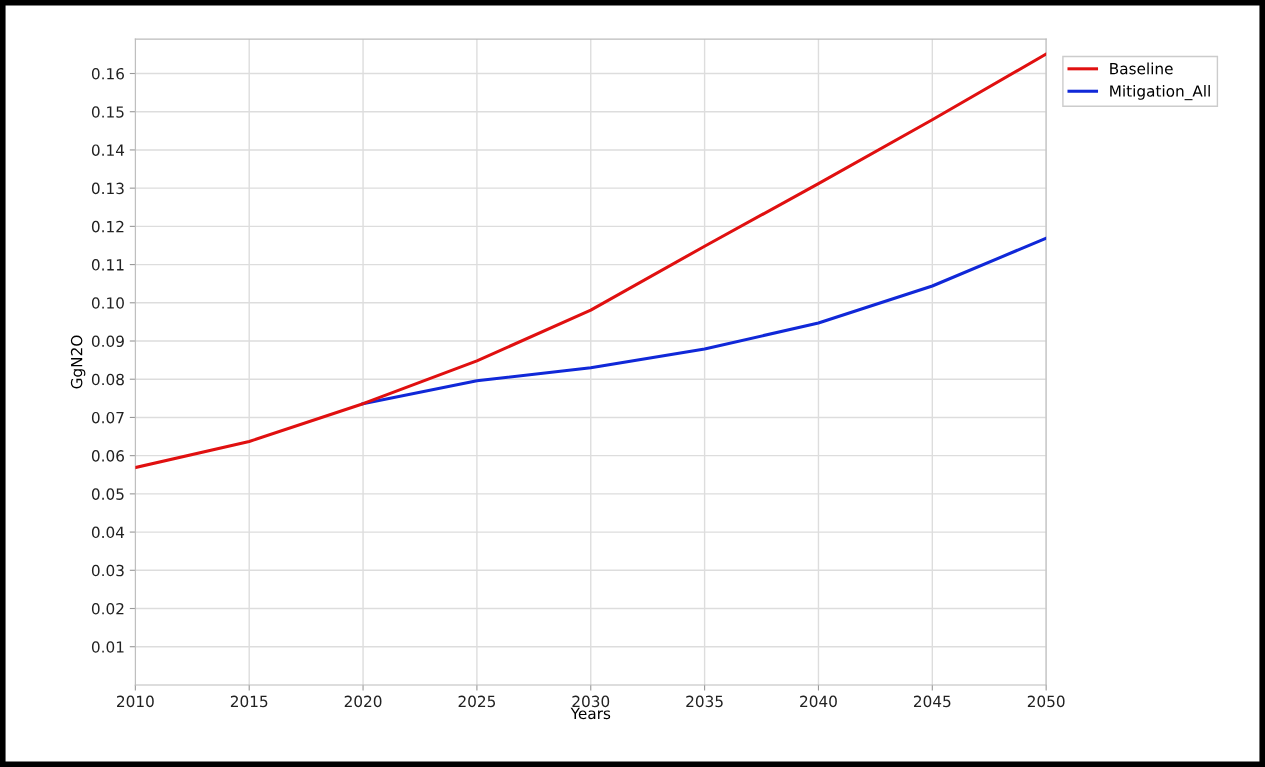 The image size is (1265, 767). What do you see at coordinates (107, 647) in the screenshot?
I see `y-tick-label: 0.01` at bounding box center [107, 647].